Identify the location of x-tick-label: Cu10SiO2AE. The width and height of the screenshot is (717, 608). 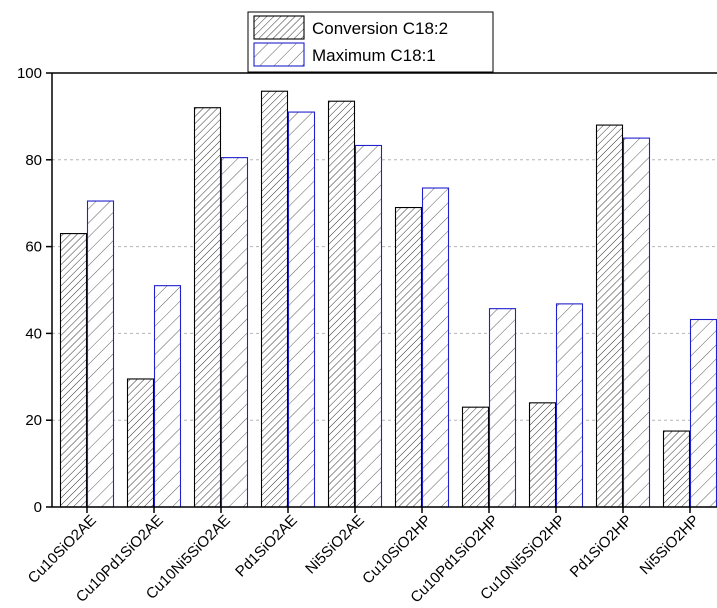
(62, 549).